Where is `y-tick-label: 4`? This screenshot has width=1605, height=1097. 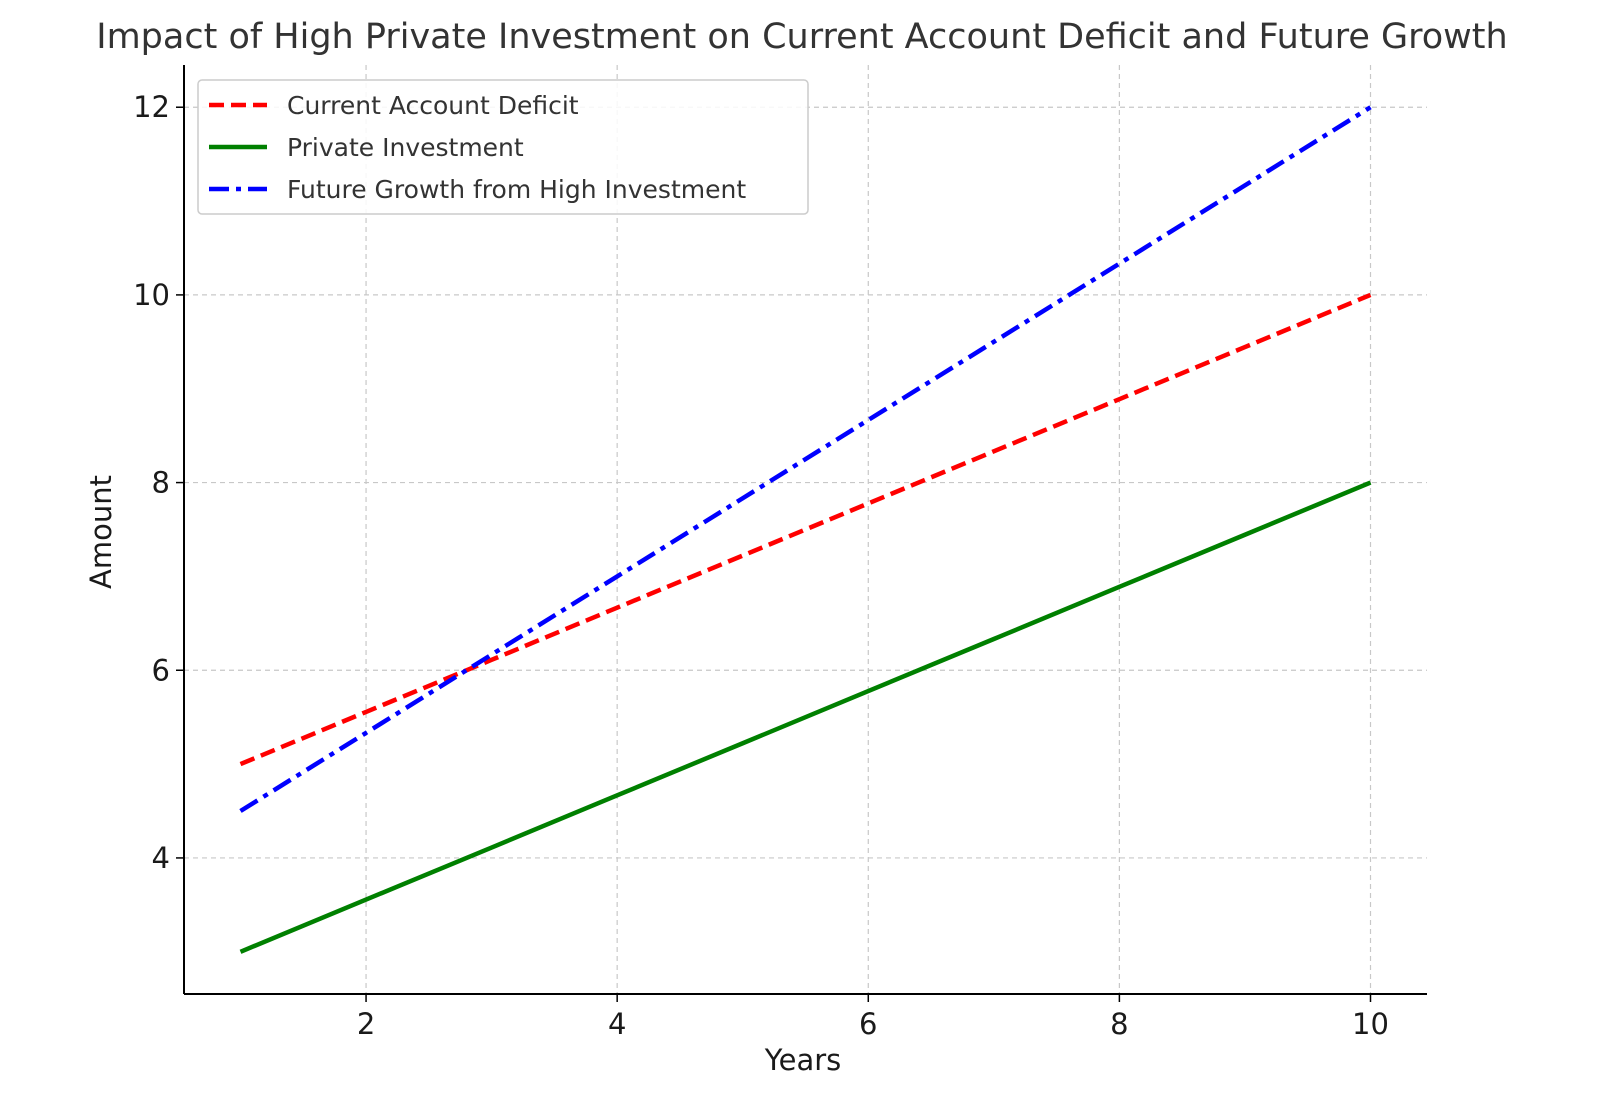
y-tick-label: 4 is located at coordinates (161, 858).